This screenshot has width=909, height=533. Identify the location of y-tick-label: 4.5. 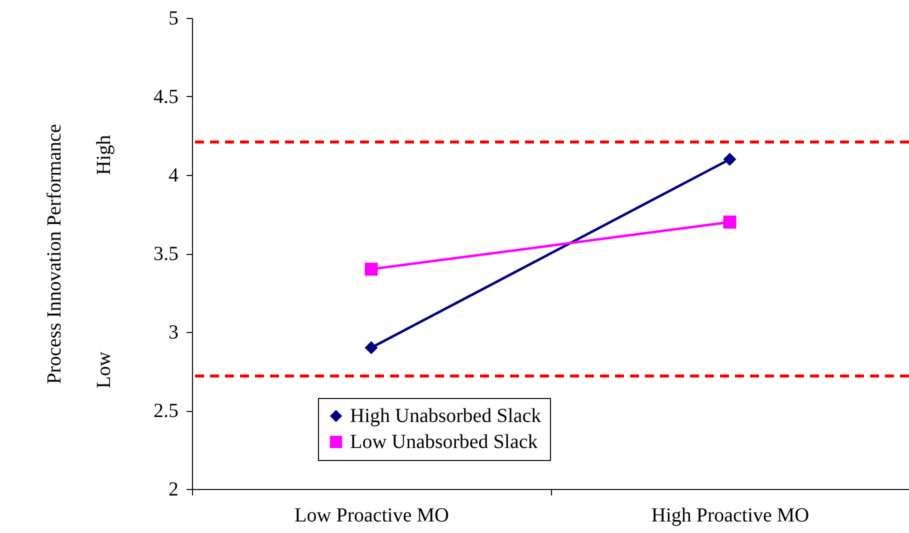
(166, 97).